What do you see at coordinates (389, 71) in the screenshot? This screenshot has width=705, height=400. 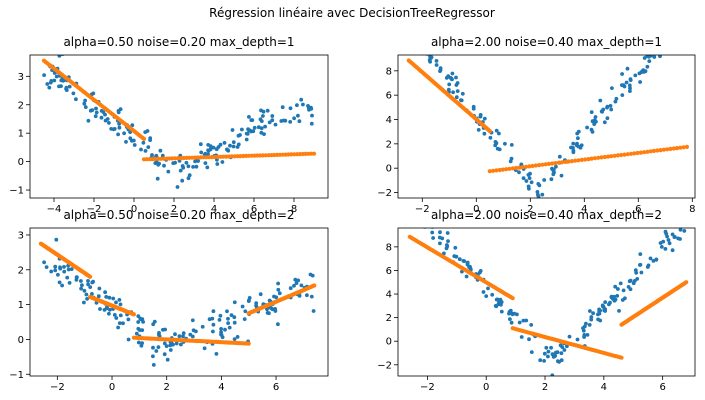 I see `y-tick-label: 8` at bounding box center [389, 71].